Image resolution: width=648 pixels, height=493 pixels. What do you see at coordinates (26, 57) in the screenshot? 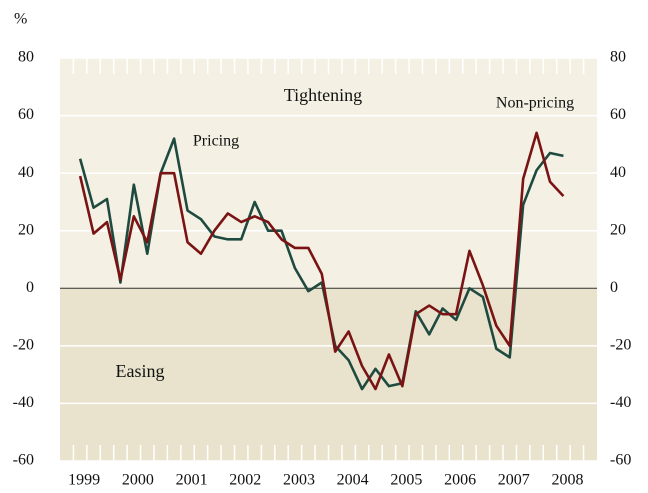
I see `y-tick-label: 80` at bounding box center [26, 57].